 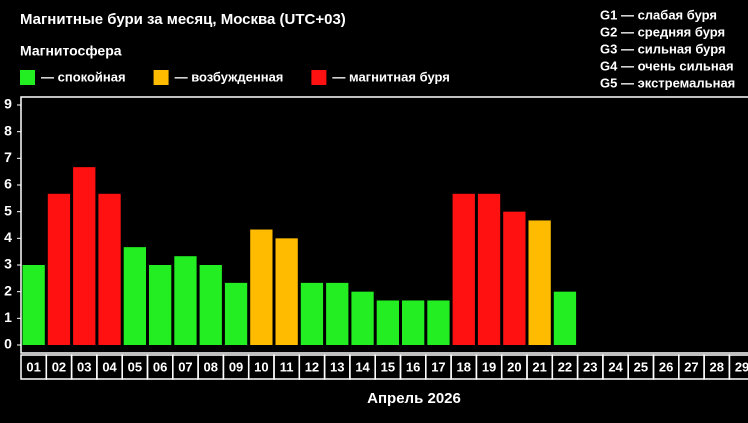 I want to click on x-tick-label: 23, so click(x=590, y=366).